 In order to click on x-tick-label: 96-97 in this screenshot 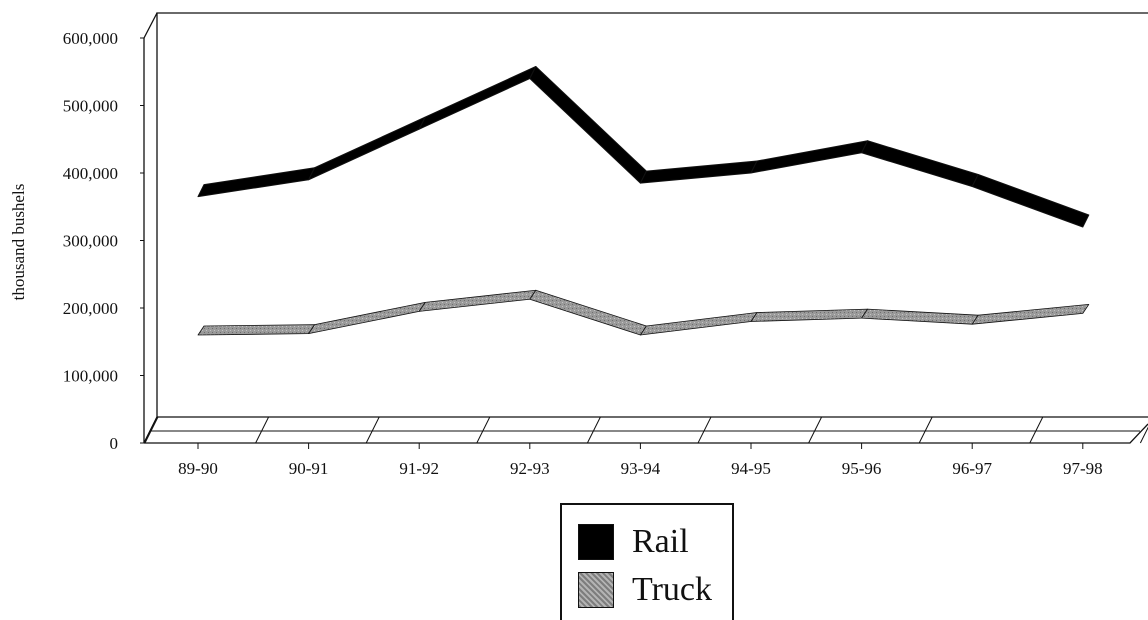, I will do `click(972, 468)`.